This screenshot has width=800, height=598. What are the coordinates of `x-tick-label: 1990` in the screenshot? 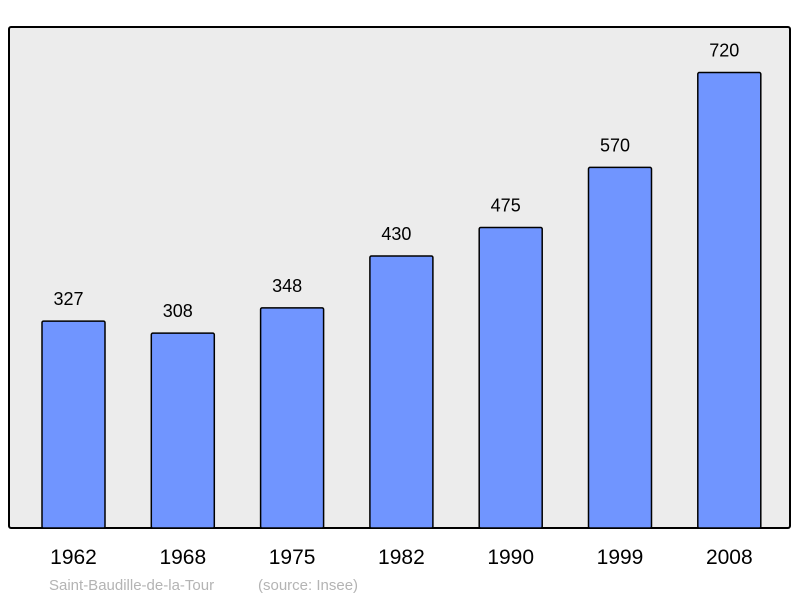 It's located at (510, 557).